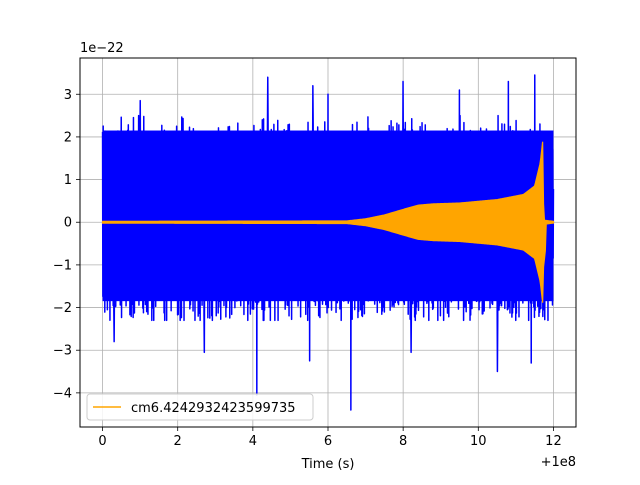  Describe the element at coordinates (328, 441) in the screenshot. I see `x-tick-label: 6` at that location.